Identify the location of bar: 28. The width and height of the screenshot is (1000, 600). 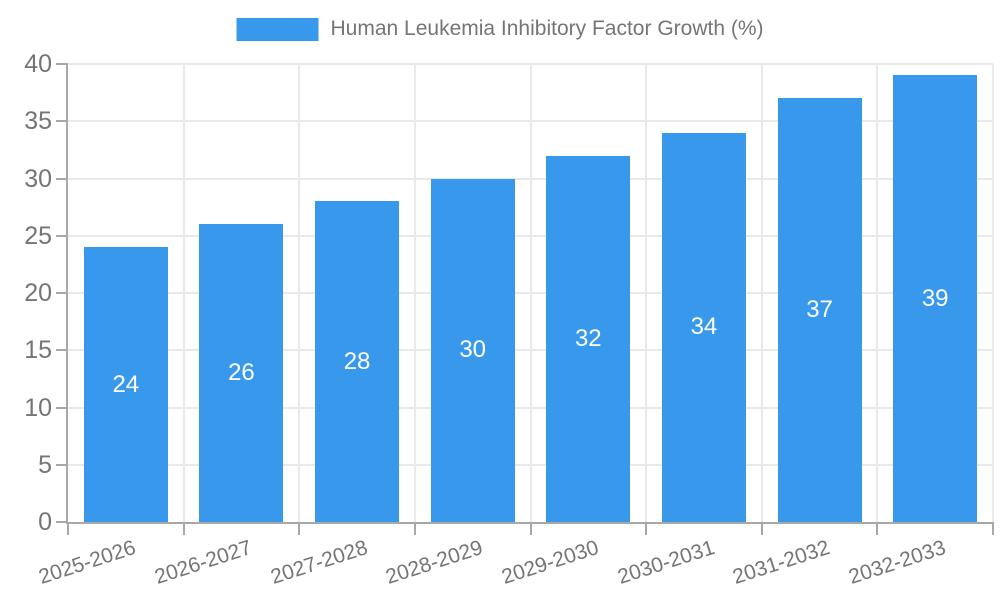
(357, 361).